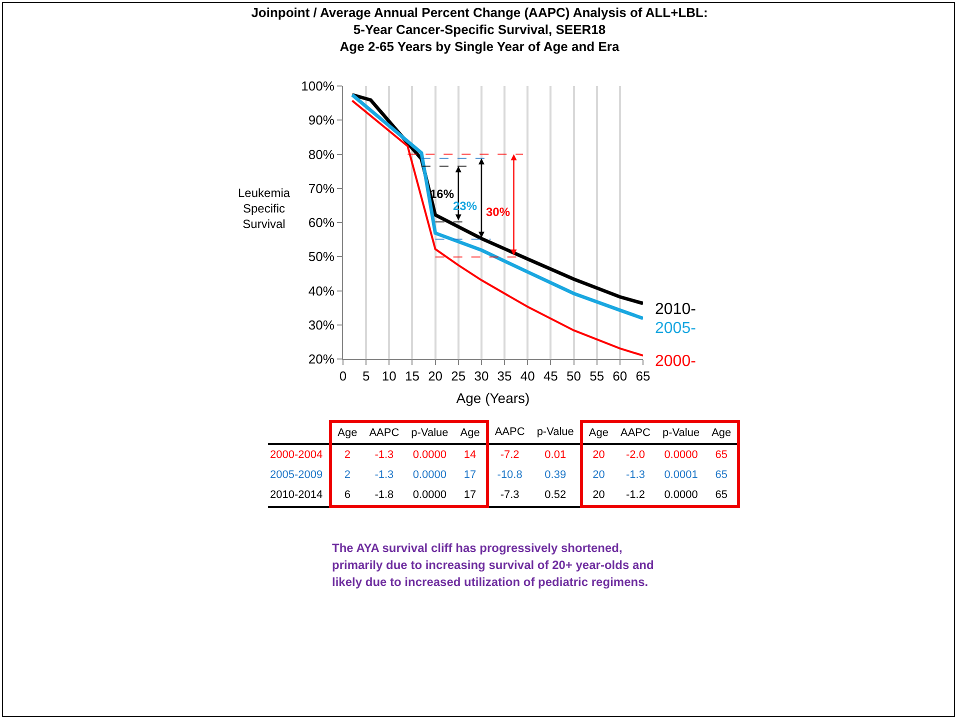  I want to click on text: -1.2, so click(635, 495).